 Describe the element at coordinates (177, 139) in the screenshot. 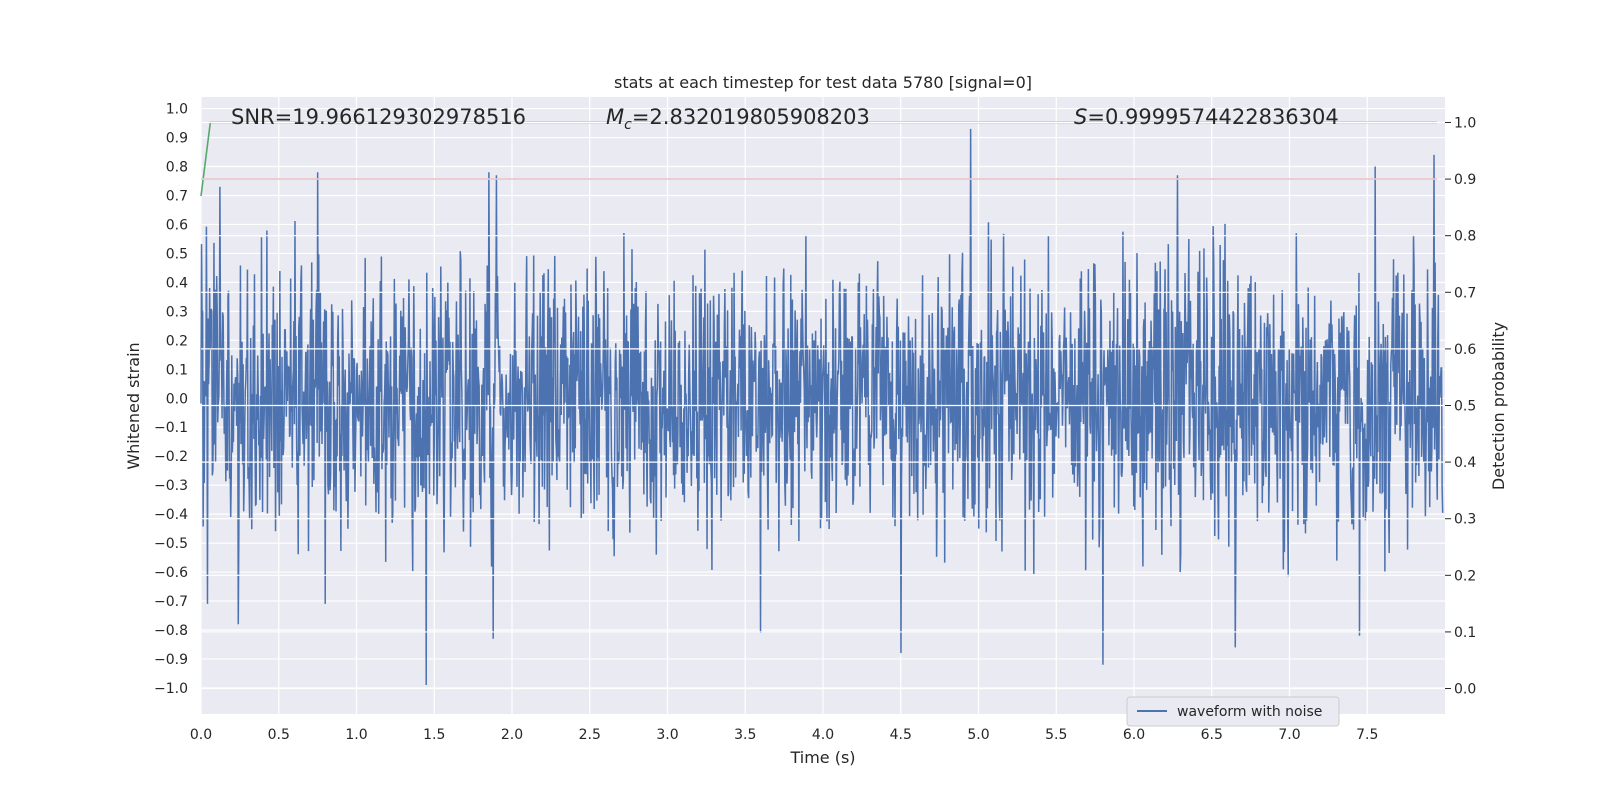

I see `y-left-tick-label: 0.9` at that location.